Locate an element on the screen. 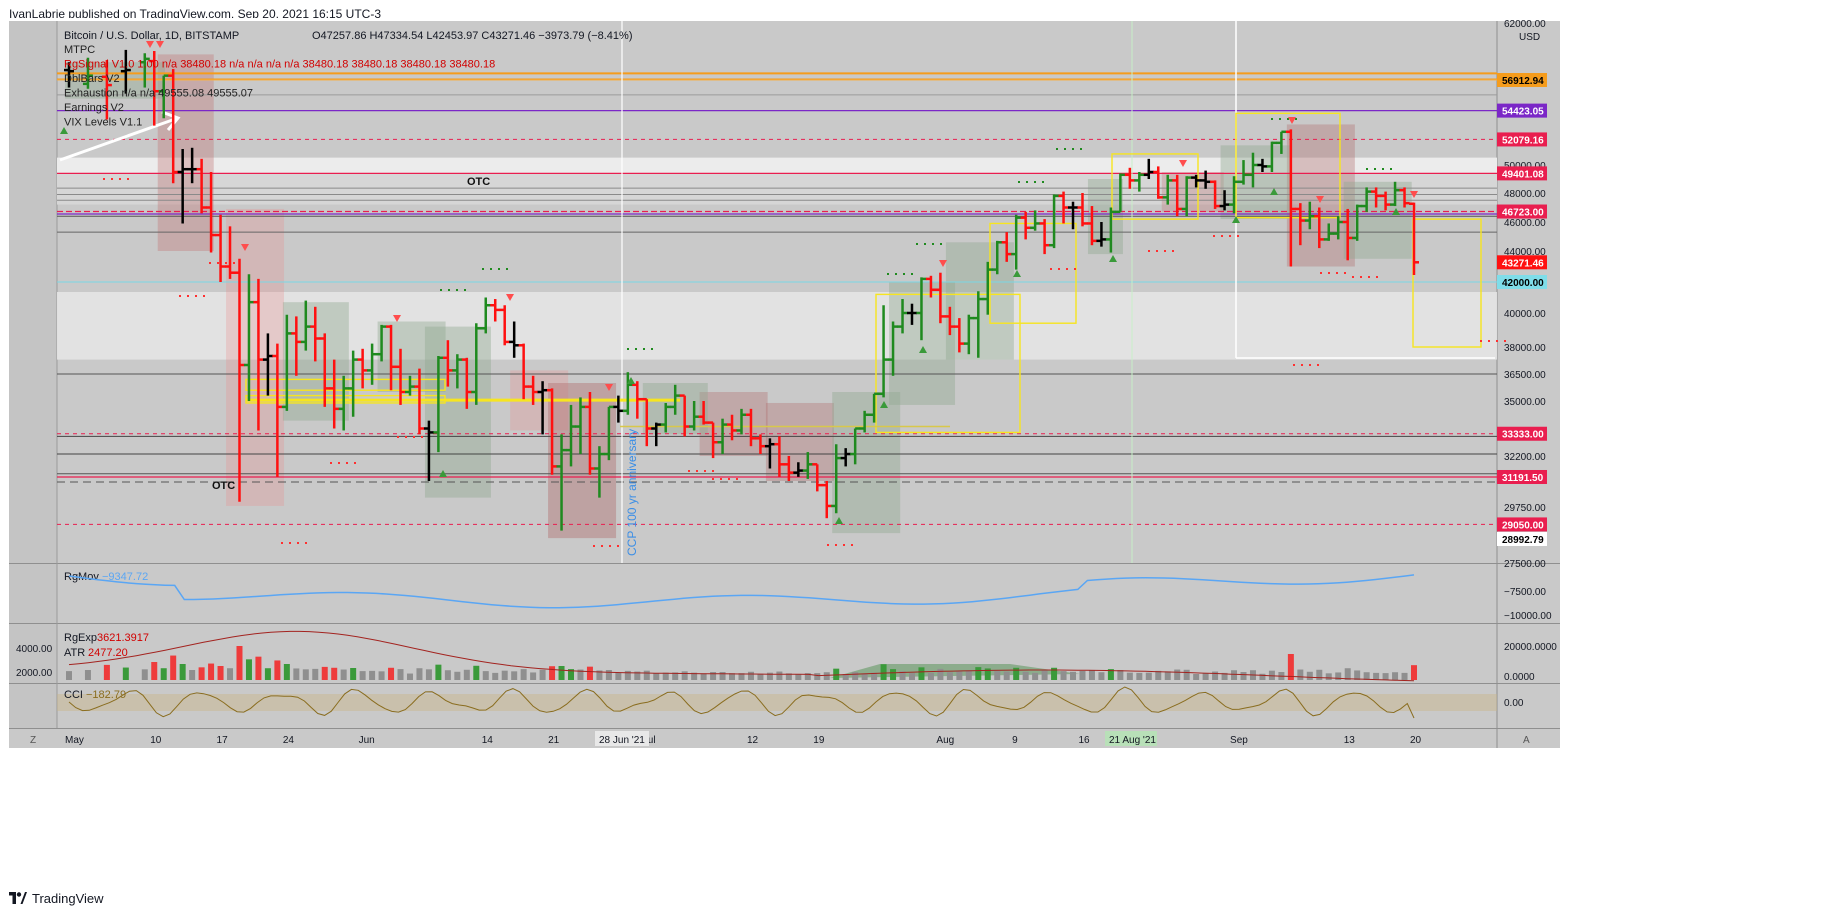 This screenshot has height=914, width=1834. time-tick: 9 is located at coordinates (1015, 740).